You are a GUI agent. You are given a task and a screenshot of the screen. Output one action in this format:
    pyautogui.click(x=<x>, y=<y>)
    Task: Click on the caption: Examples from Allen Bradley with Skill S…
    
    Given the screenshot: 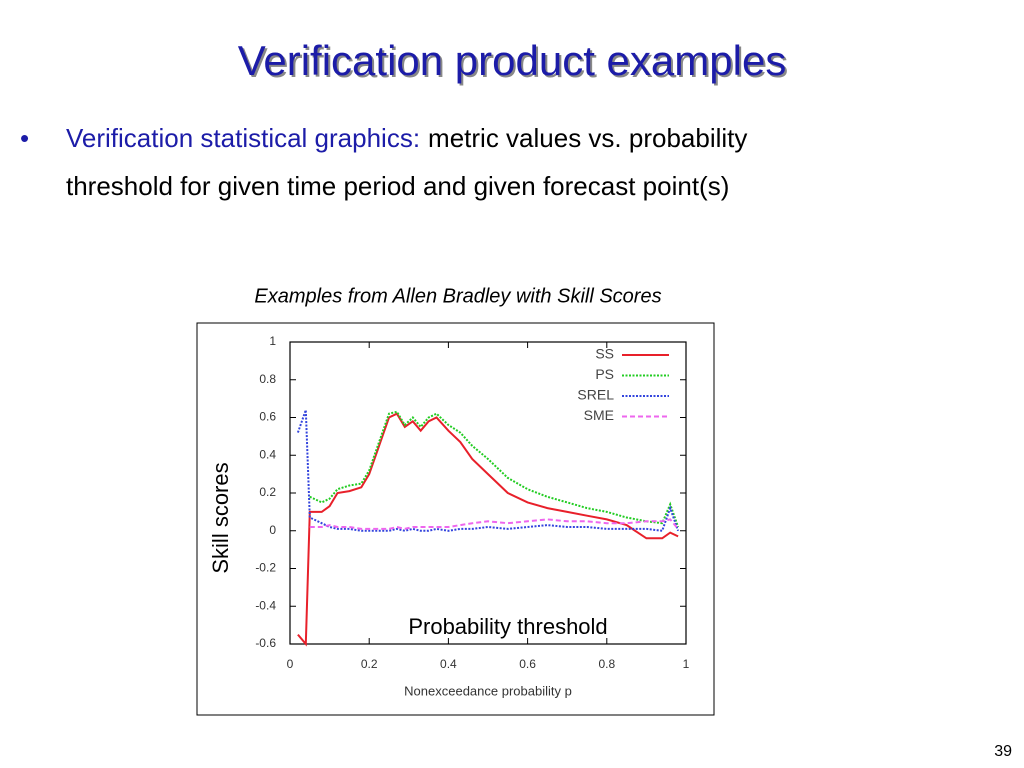 What is the action you would take?
    pyautogui.click(x=457, y=296)
    